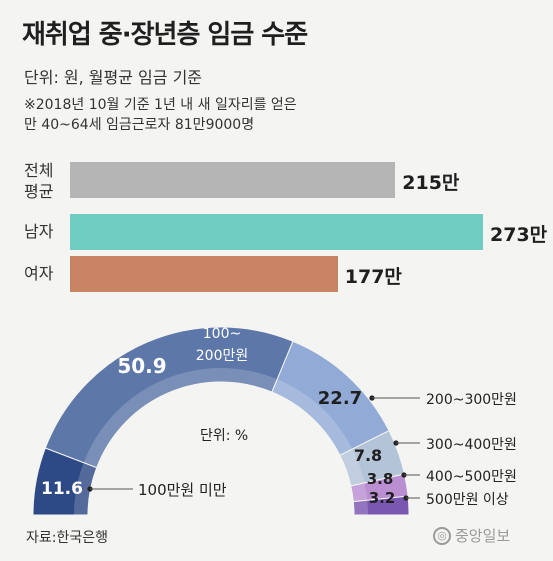  I want to click on publisher-logo: ◎ 중앙일보, so click(471, 535).